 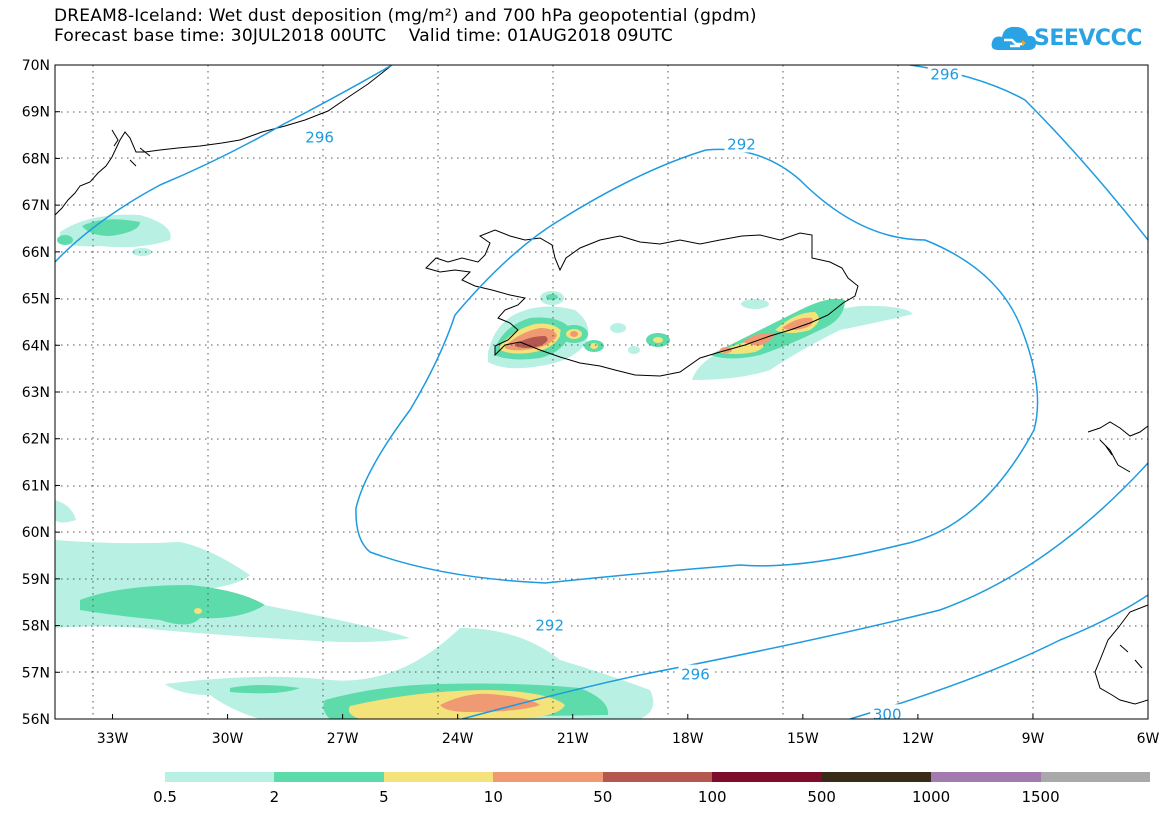 What do you see at coordinates (36, 440) in the screenshot?
I see `lat-tick-label: 62N` at bounding box center [36, 440].